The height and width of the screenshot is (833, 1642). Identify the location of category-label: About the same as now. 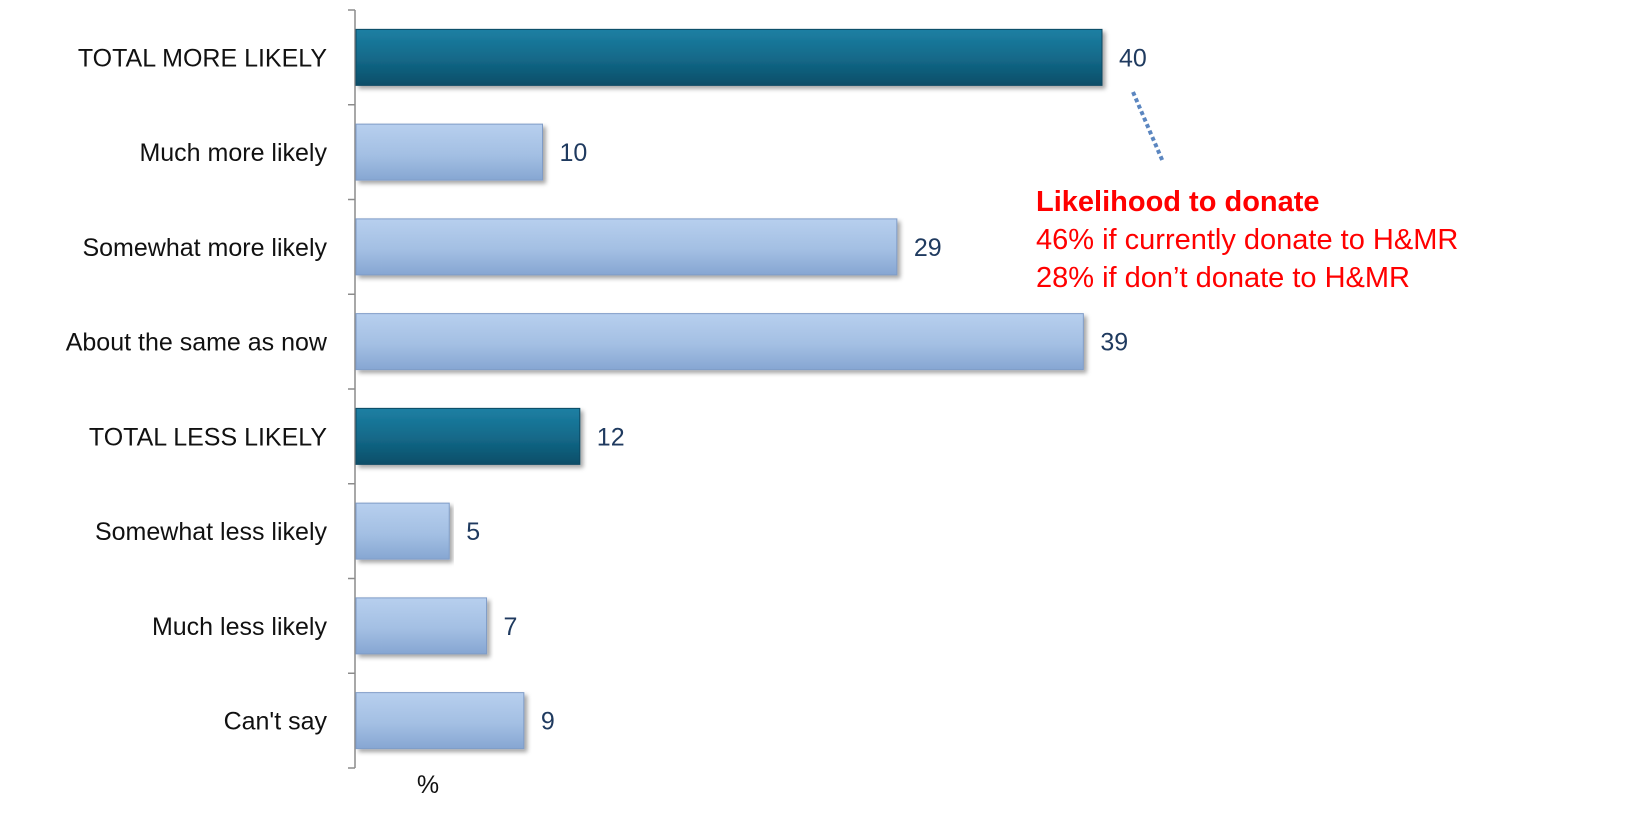
(197, 343).